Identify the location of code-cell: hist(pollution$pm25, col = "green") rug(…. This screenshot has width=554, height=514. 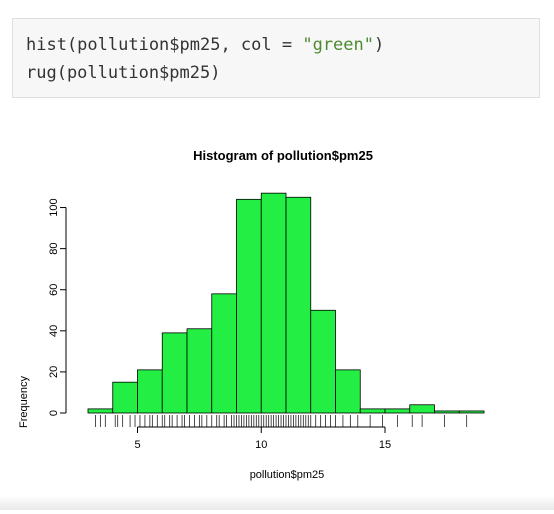
(276, 58).